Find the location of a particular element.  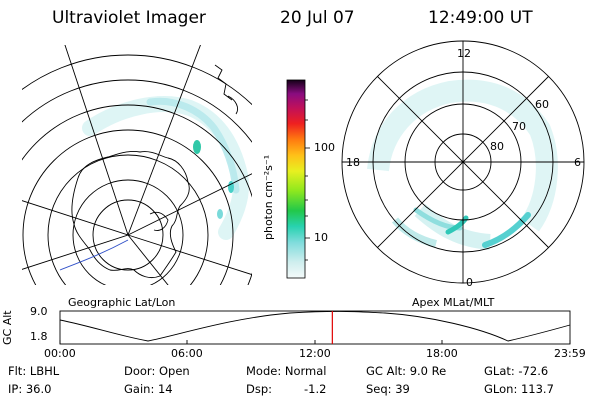

colorbar is located at coordinates (298, 179).